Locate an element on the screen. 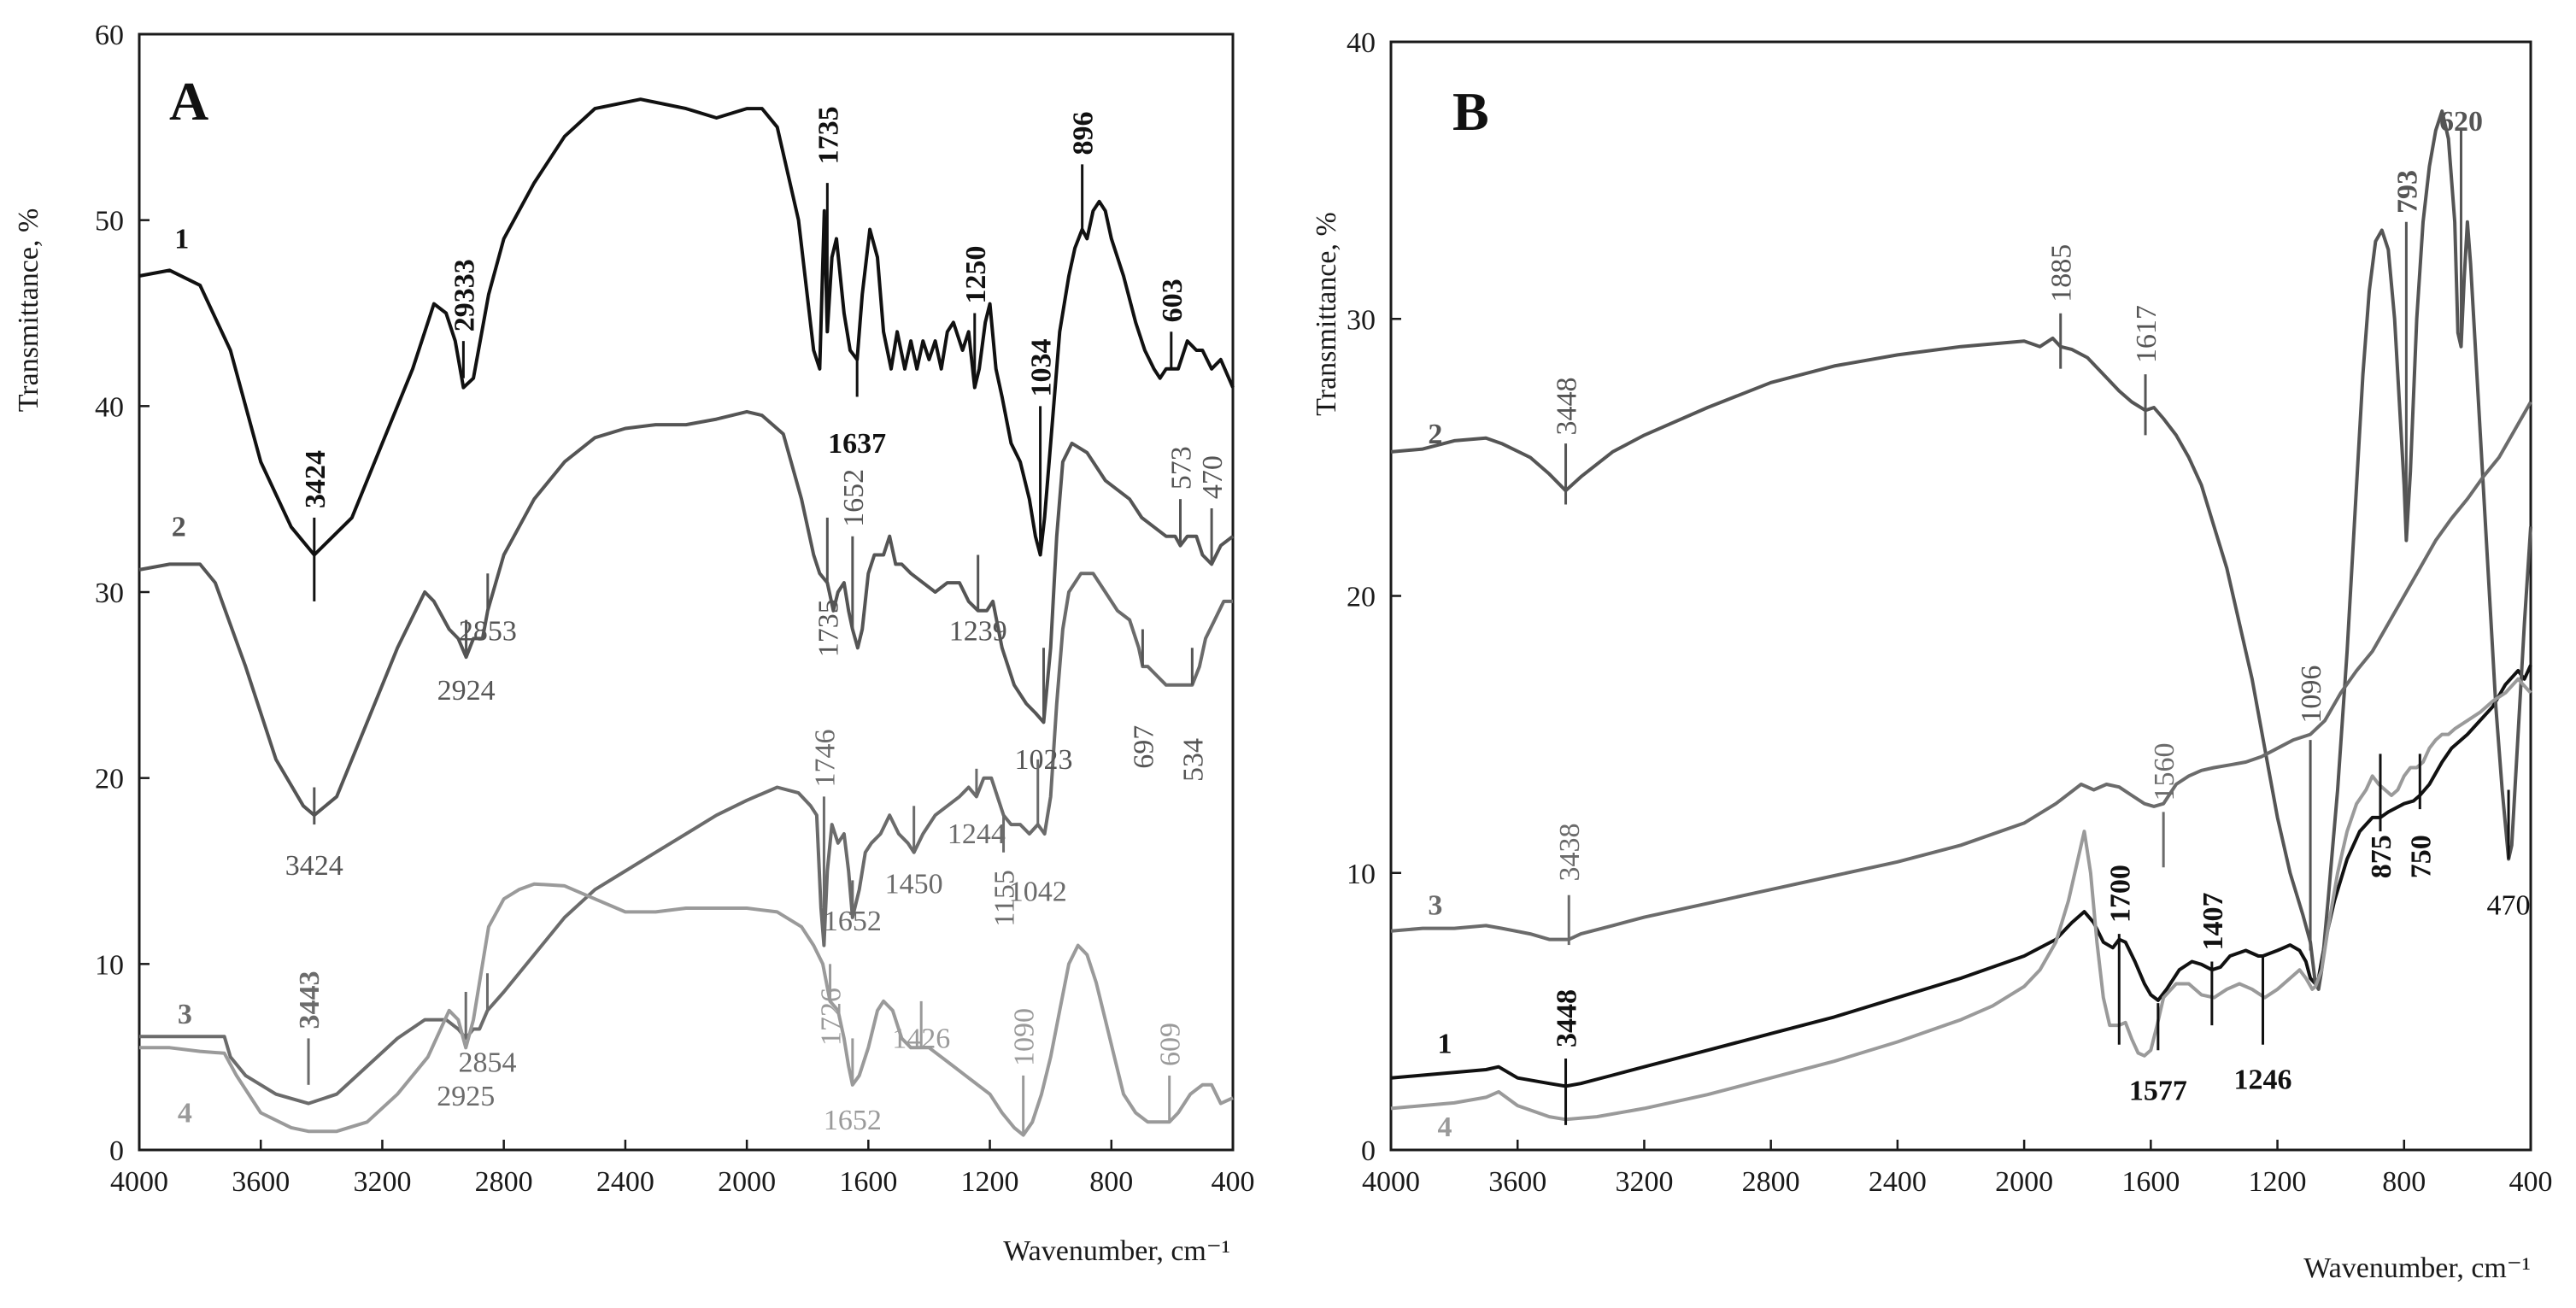 This screenshot has width=2576, height=1308. panel-b-x-tick-label: 1600 is located at coordinates (2150, 1182).